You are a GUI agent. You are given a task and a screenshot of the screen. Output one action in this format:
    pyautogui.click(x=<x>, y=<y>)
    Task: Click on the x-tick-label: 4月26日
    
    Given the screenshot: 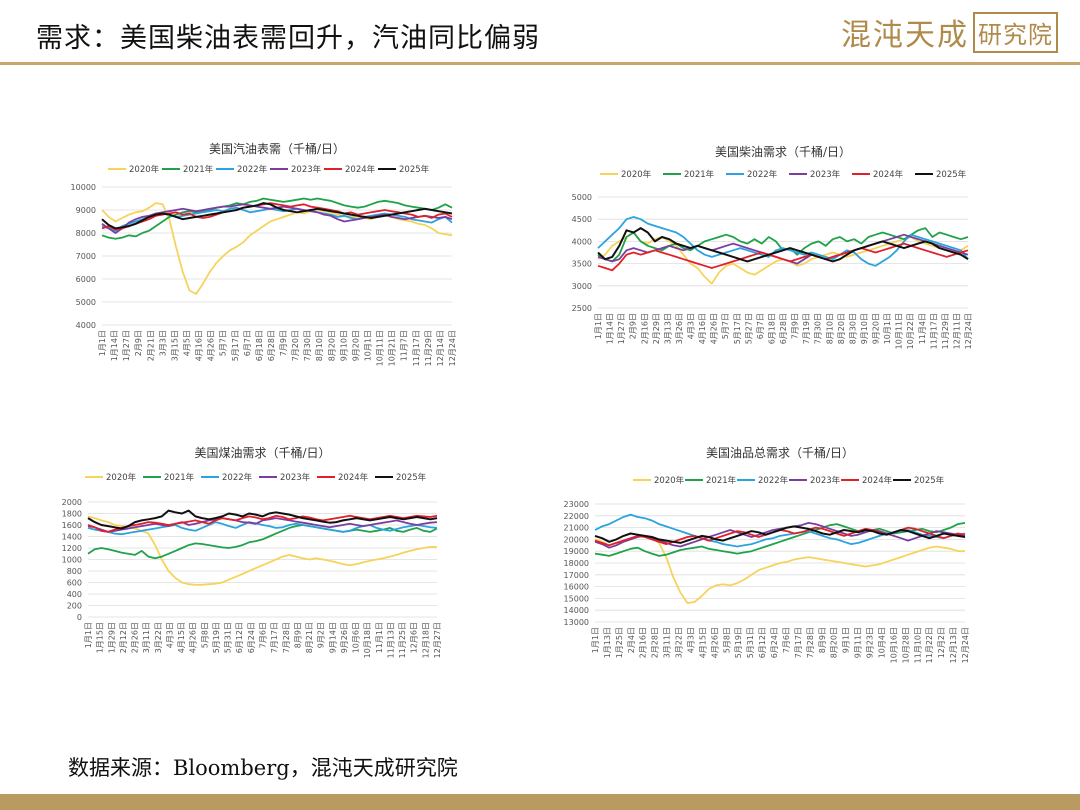 What is the action you would take?
    pyautogui.click(x=193, y=637)
    